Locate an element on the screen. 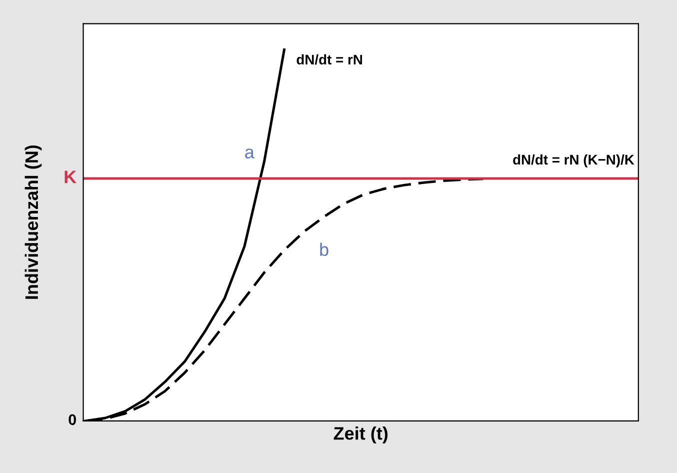 This screenshot has width=677, height=473. text: 0 is located at coordinates (72, 420).